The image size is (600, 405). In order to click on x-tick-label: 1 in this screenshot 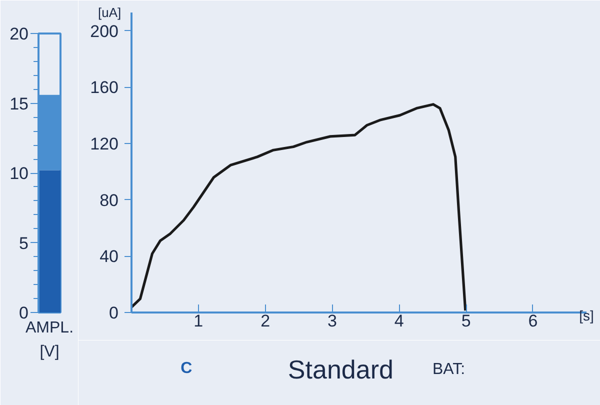, I will do `click(199, 321)`.